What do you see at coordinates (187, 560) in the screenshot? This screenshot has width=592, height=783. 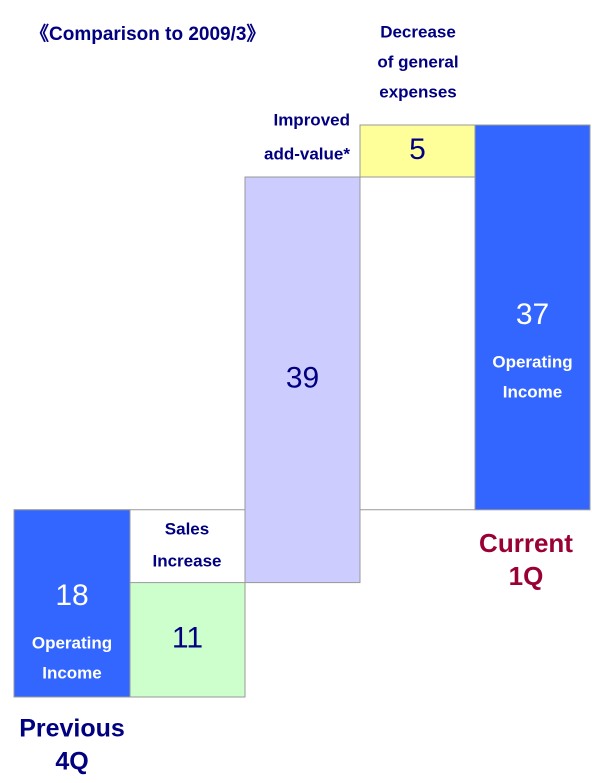 I see `category-label: Increase` at bounding box center [187, 560].